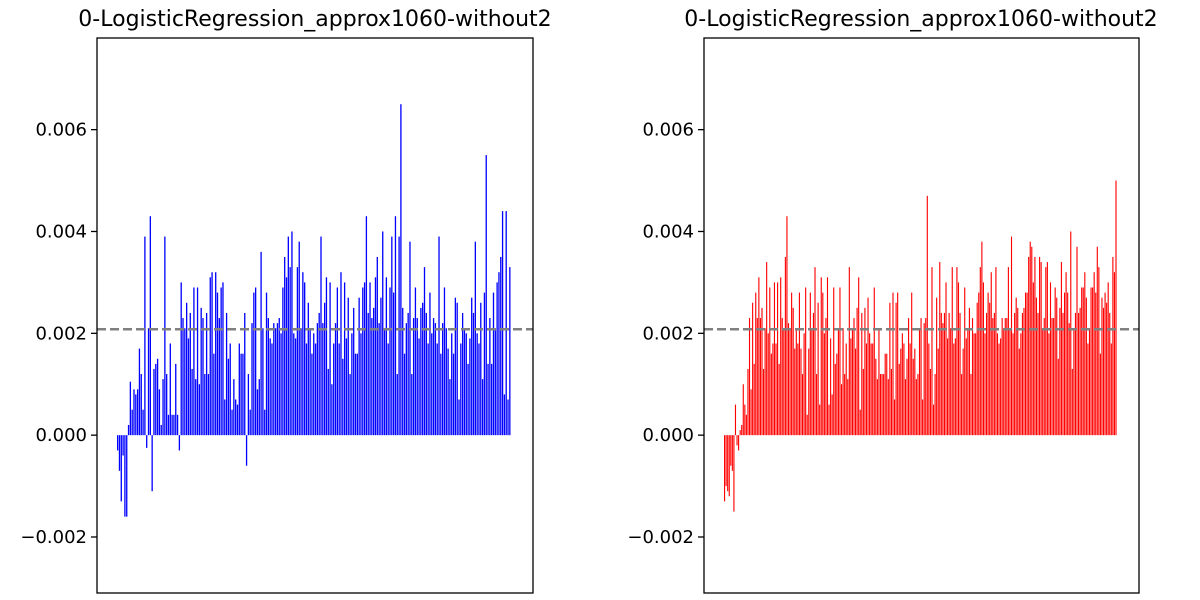 This screenshot has width=1200, height=600. What do you see at coordinates (53, 537) in the screenshot?
I see `left-ytick-label: −0.002` at bounding box center [53, 537].